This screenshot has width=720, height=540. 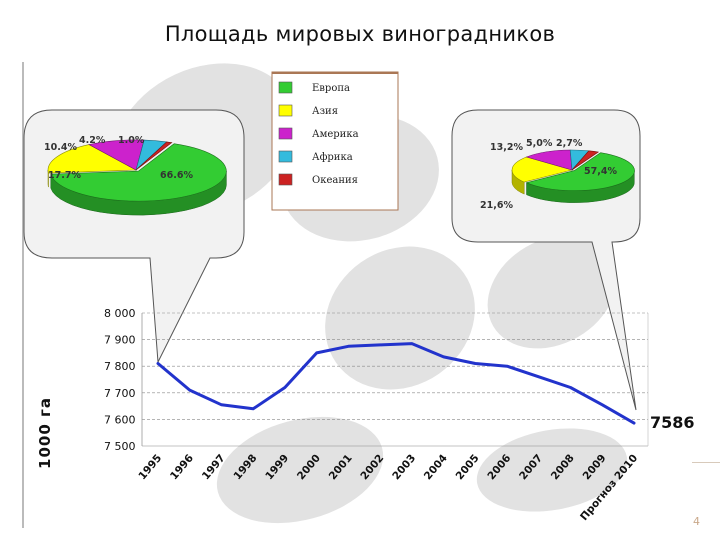 I want to click on pie-chart-world-left: 66.6% 17.7% 10.4% 4.2% 1.0%, so click(x=135, y=175).